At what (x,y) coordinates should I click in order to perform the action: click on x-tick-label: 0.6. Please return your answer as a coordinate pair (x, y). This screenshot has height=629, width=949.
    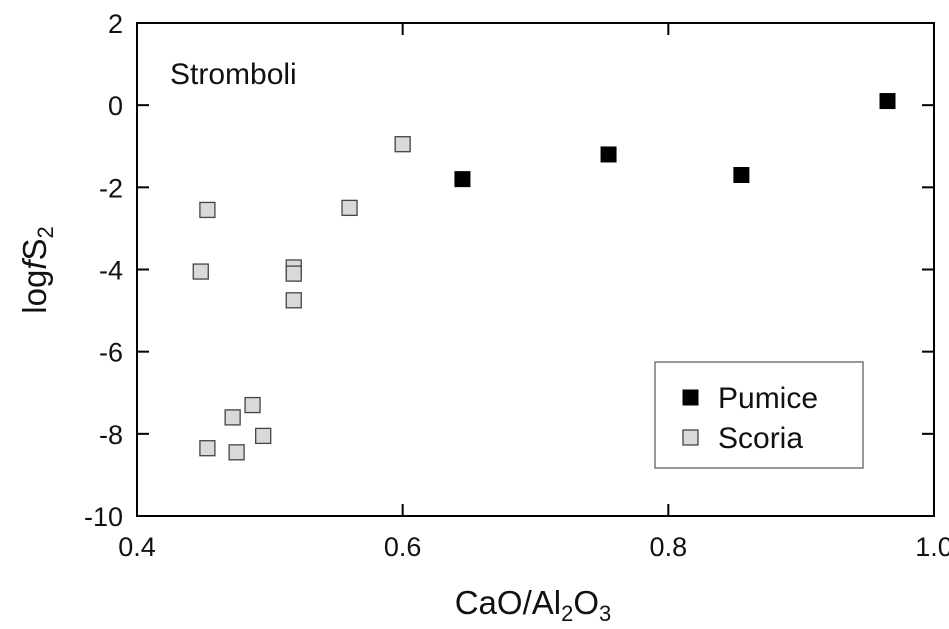
    Looking at the image, I should click on (403, 547).